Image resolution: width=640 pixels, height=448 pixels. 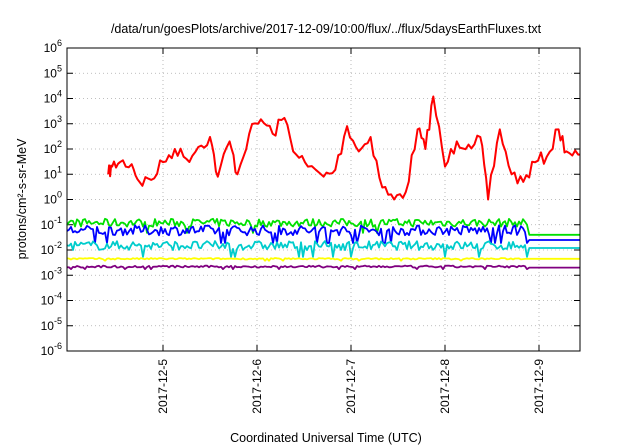 What do you see at coordinates (51, 299) in the screenshot?
I see `y-tick-label: 10⁻⁴` at bounding box center [51, 299].